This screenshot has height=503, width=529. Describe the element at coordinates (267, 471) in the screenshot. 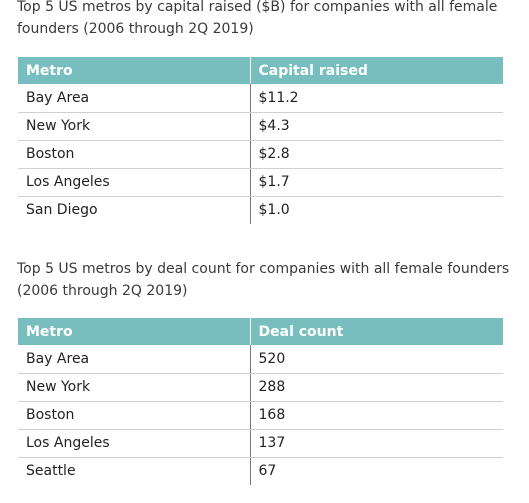

I see `value-cell: 67` at that location.